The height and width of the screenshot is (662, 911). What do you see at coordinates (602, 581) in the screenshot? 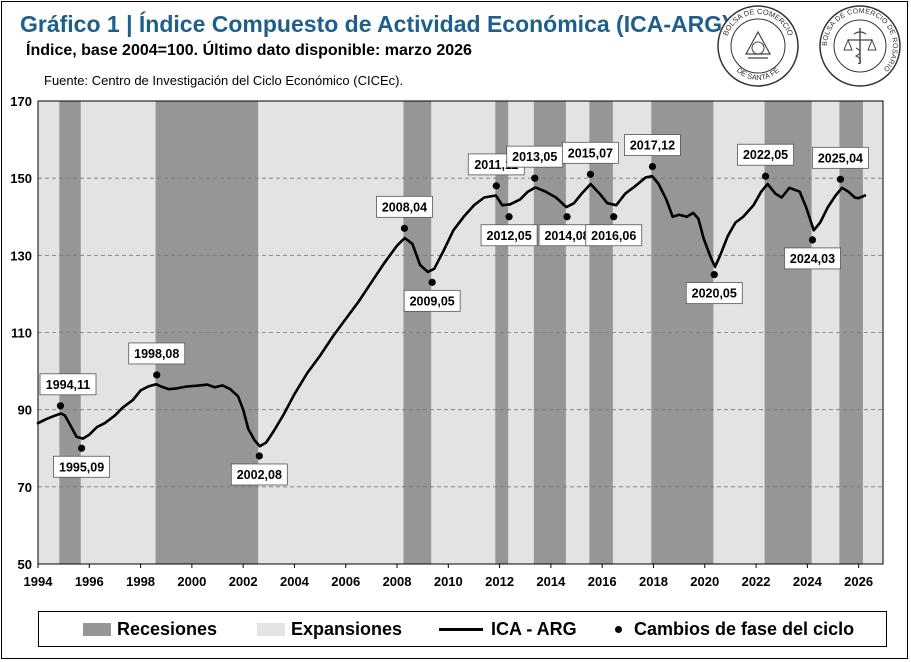
I see `x-tick-label-2016: 2016` at bounding box center [602, 581].